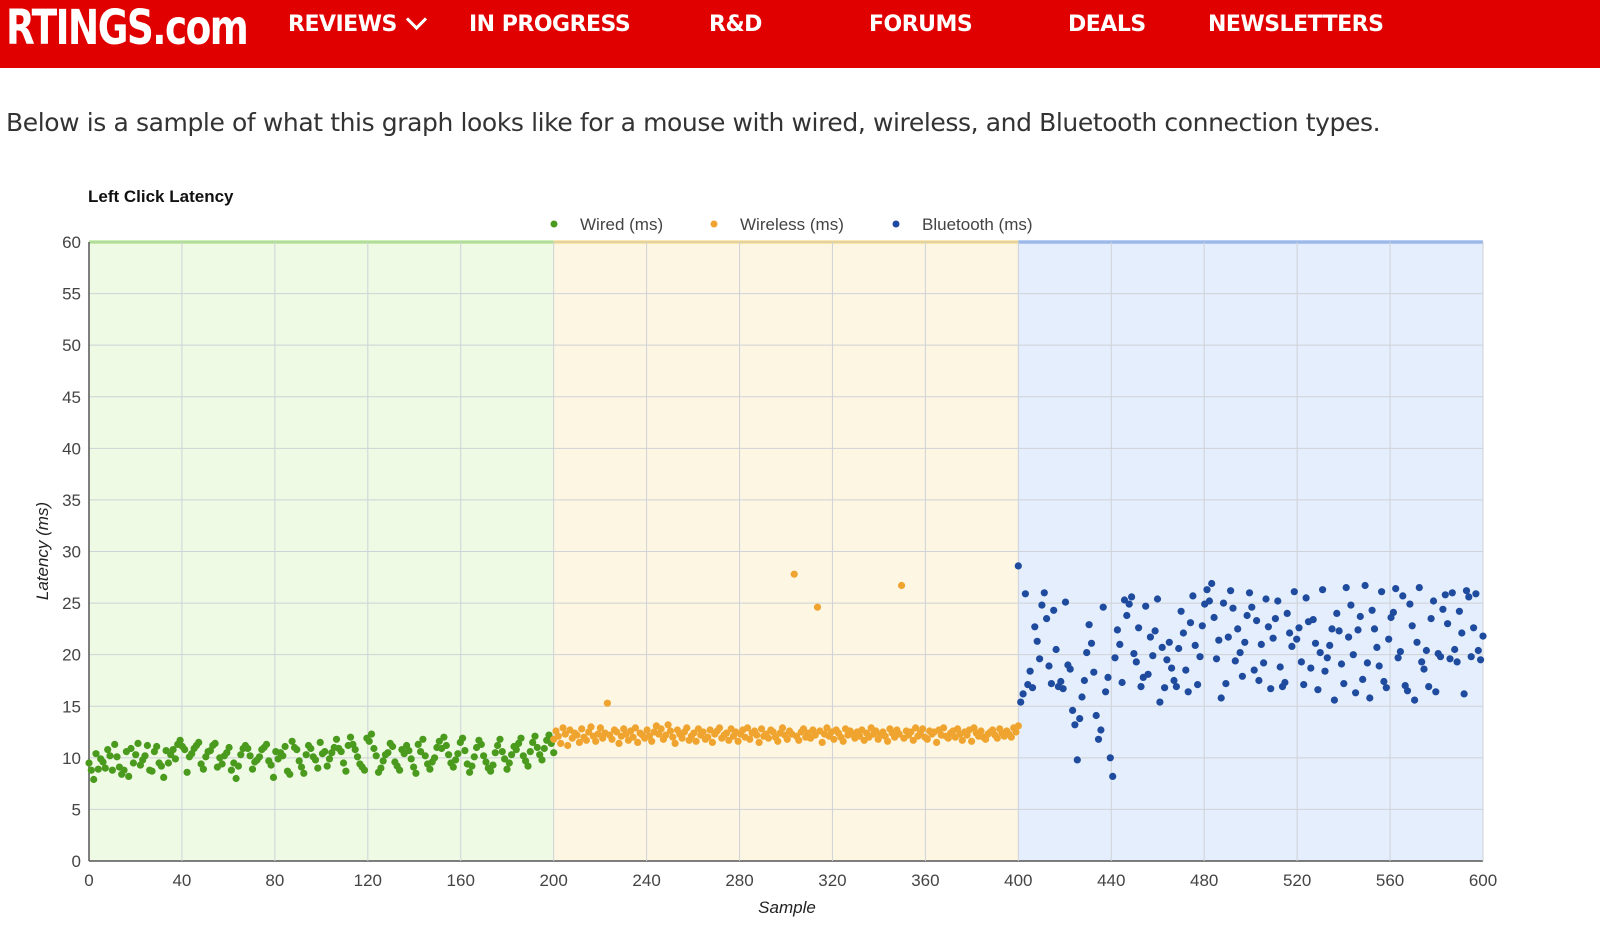  Describe the element at coordinates (71, 294) in the screenshot. I see `y-tick-label: 55` at that location.